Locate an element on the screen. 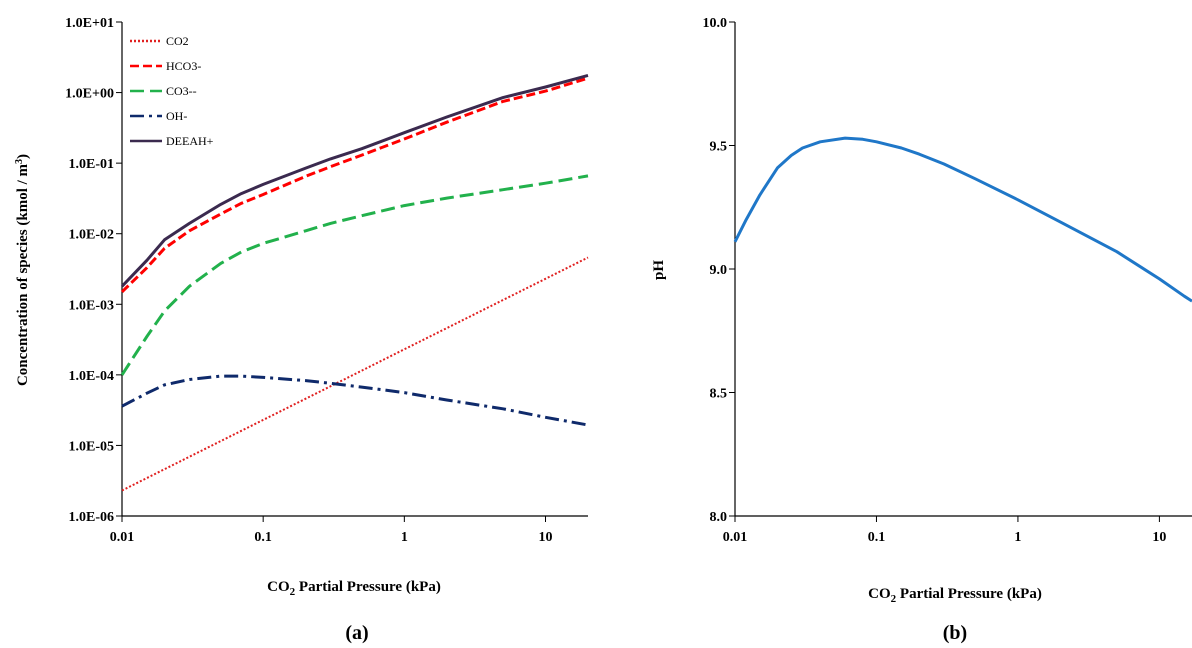  panel-a-y-tick-label: 1.0E-04 is located at coordinates (92, 376).